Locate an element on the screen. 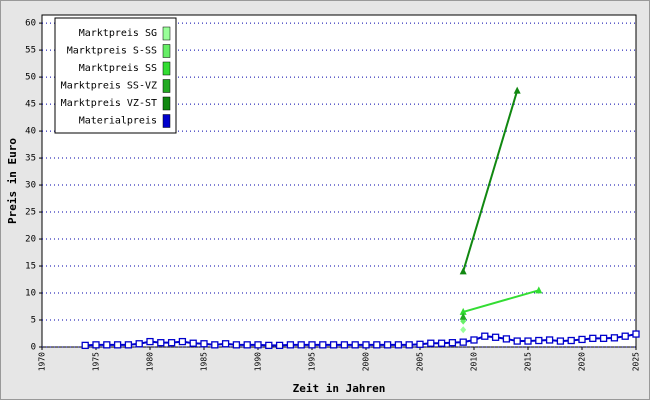 The image size is (650, 400). y-tick-label: 25 is located at coordinates (30, 213).